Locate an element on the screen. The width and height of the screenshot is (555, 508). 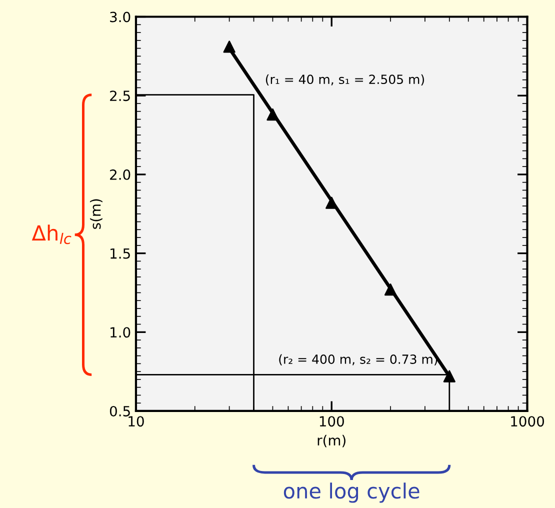
y-tick-label: 1.0 is located at coordinates (120, 332).